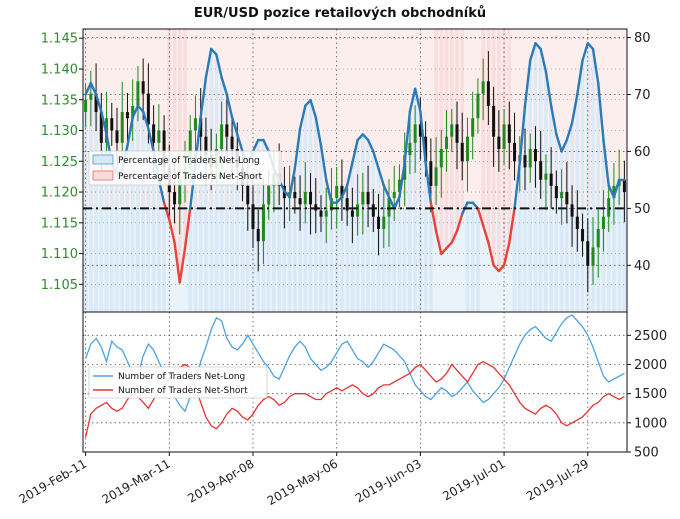  What do you see at coordinates (59, 193) in the screenshot?
I see `price-tick-label: 1.120` at bounding box center [59, 193].